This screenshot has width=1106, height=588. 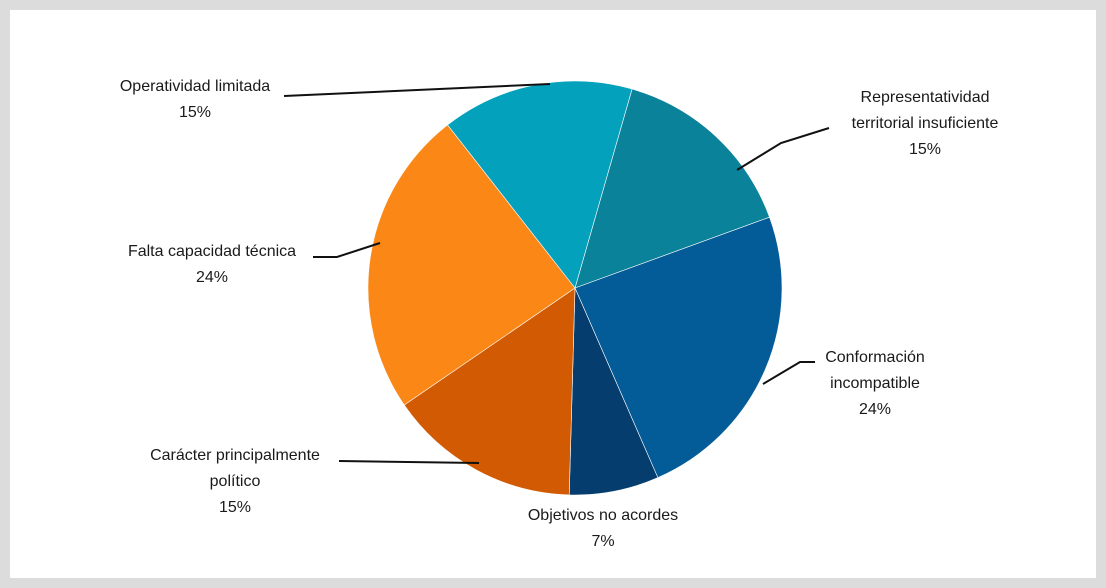 I want to click on slice-name-line: Operatividad limitada, so click(x=195, y=86).